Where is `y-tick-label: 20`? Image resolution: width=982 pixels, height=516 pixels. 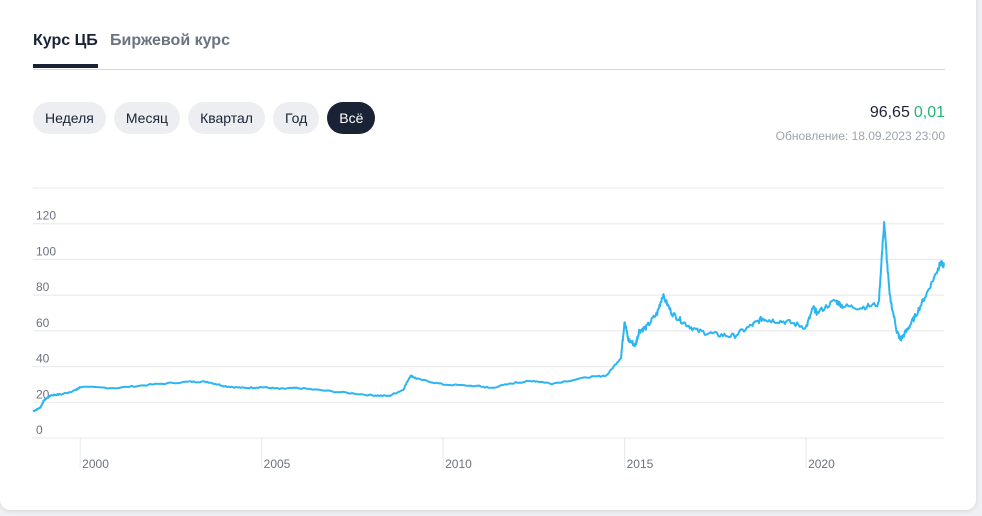
y-tick-label: 20 is located at coordinates (43, 394).